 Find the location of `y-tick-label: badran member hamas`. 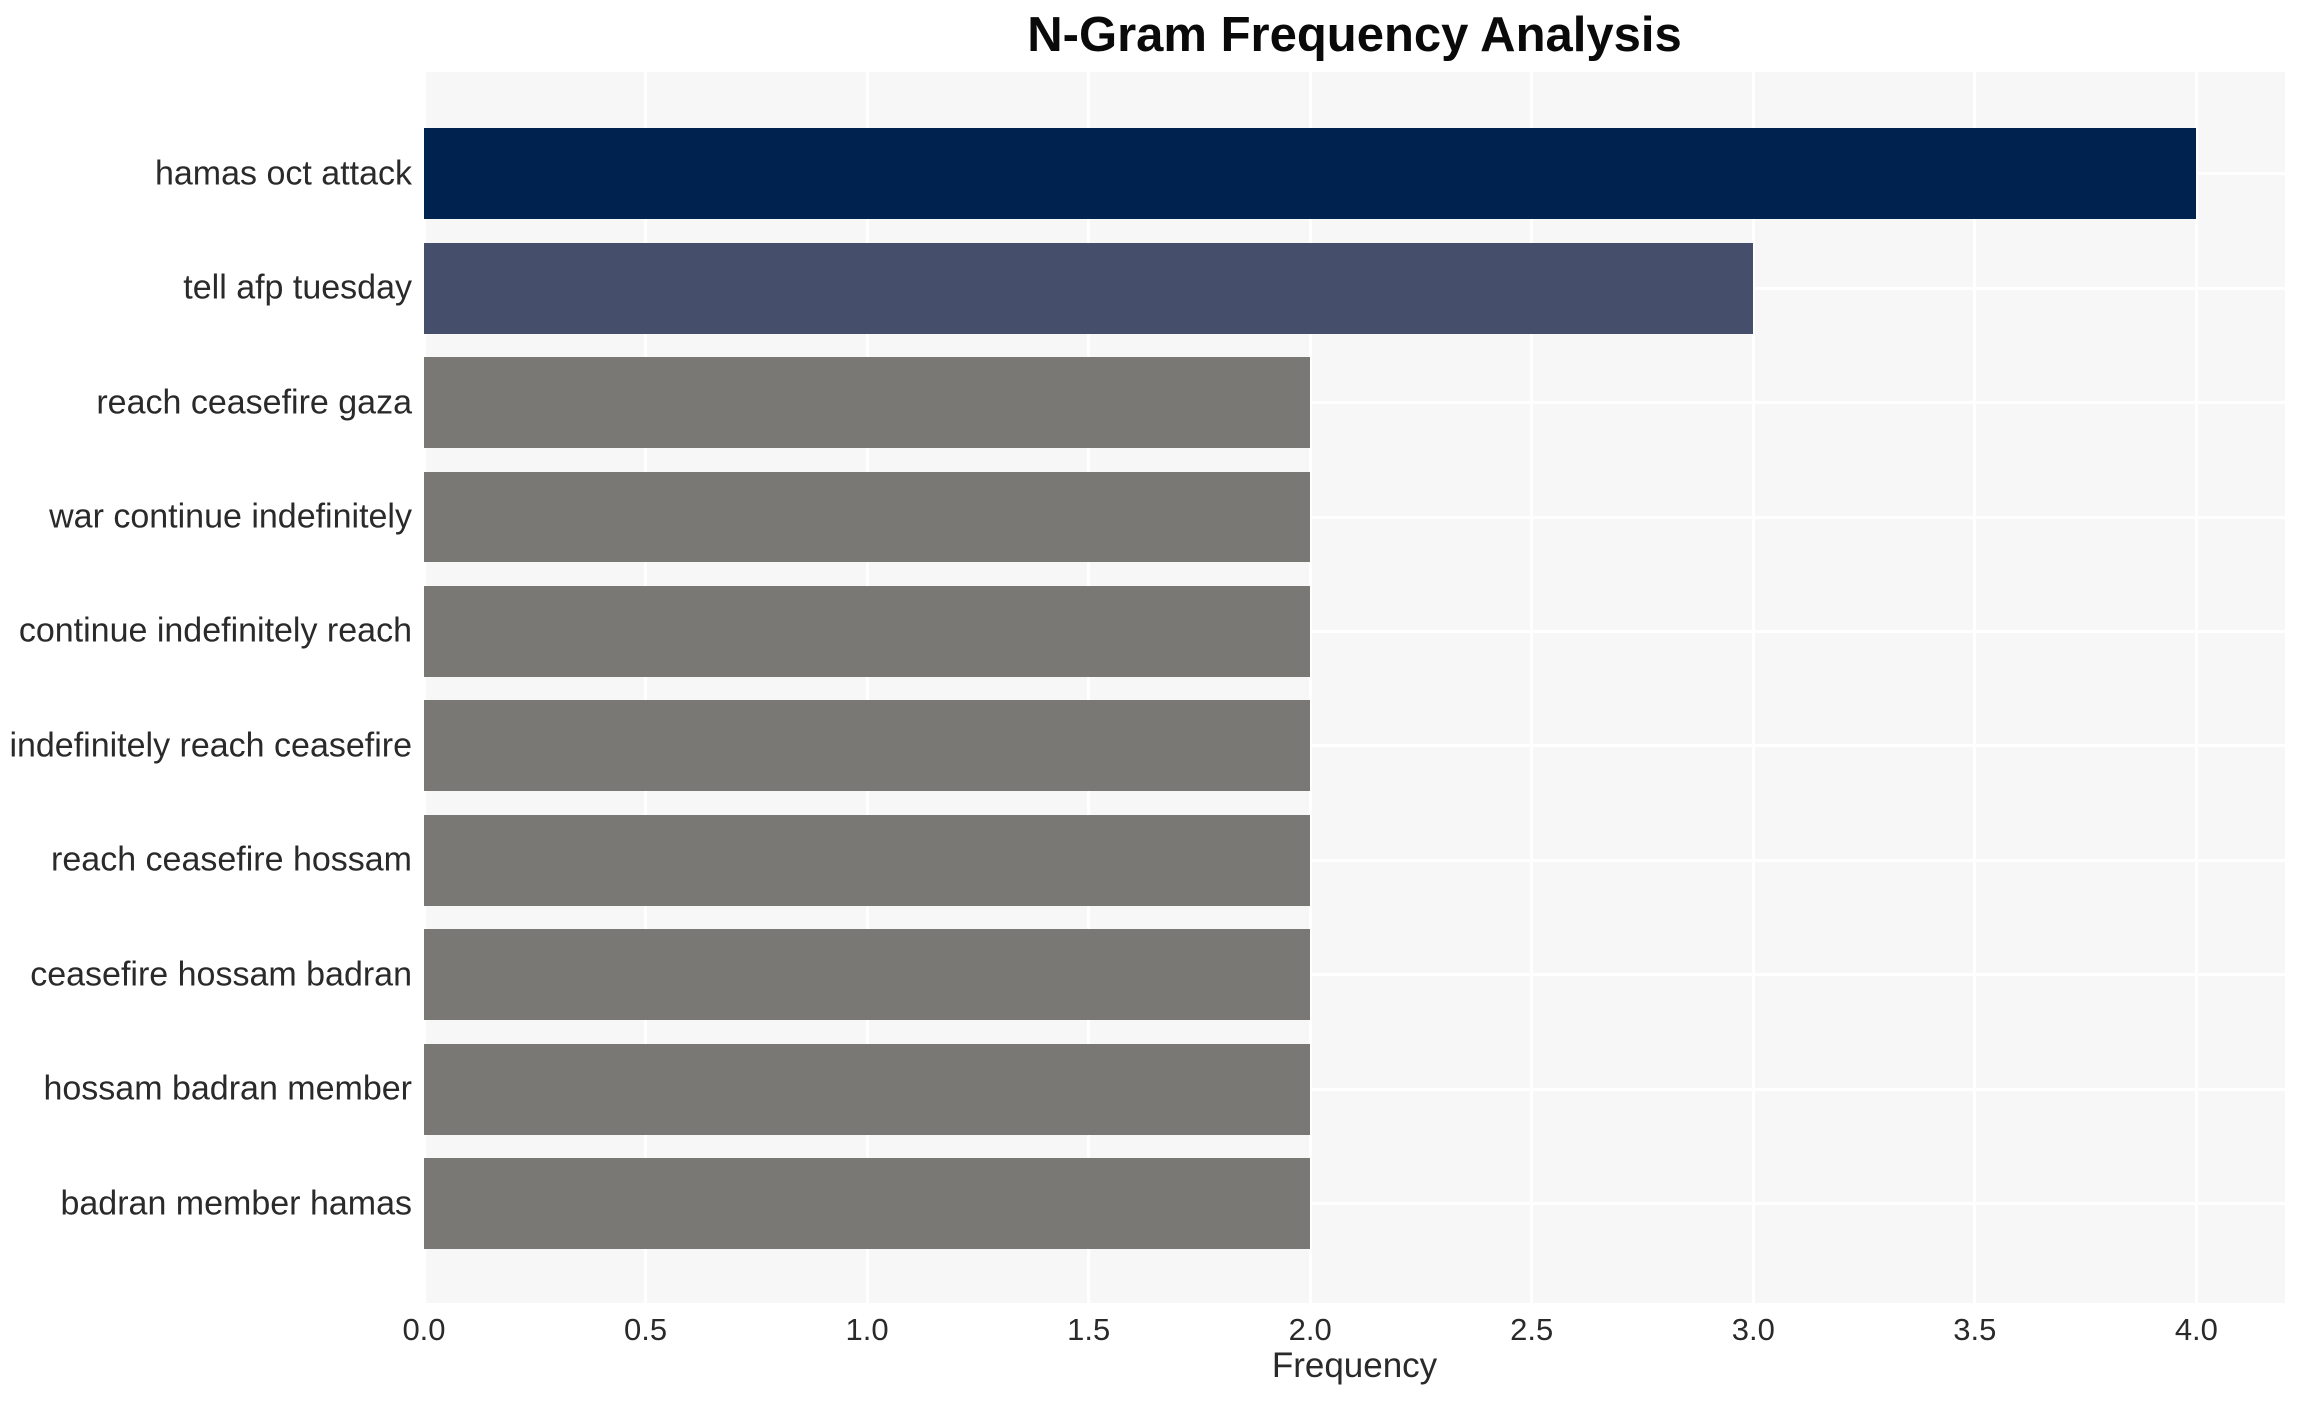

y-tick-label: badran member hamas is located at coordinates (236, 1203).